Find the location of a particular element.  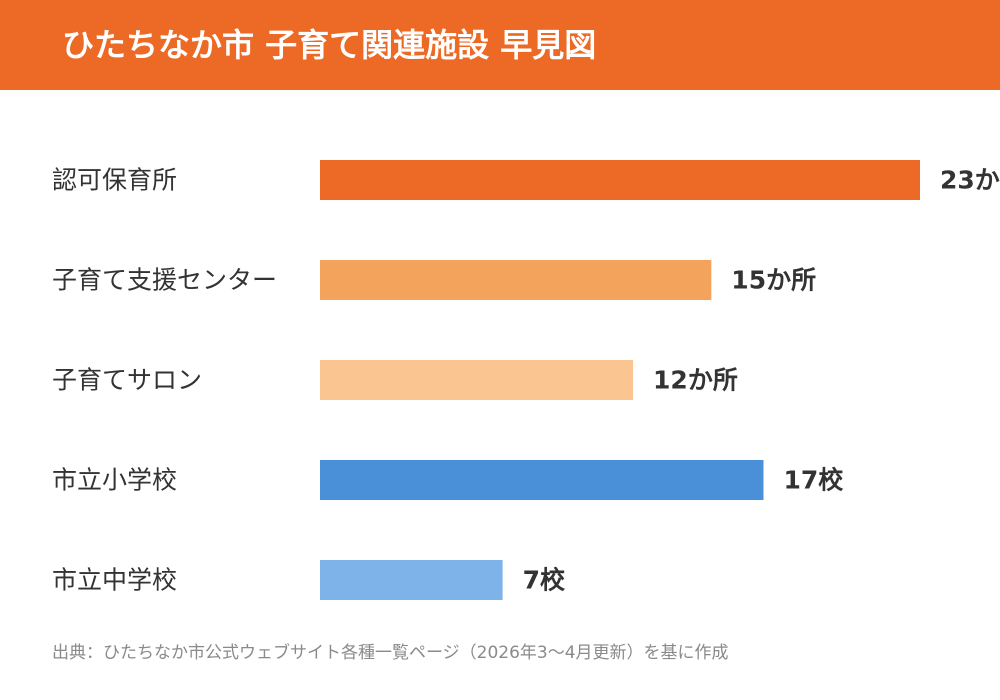

value-label: 12か所 is located at coordinates (695, 380).